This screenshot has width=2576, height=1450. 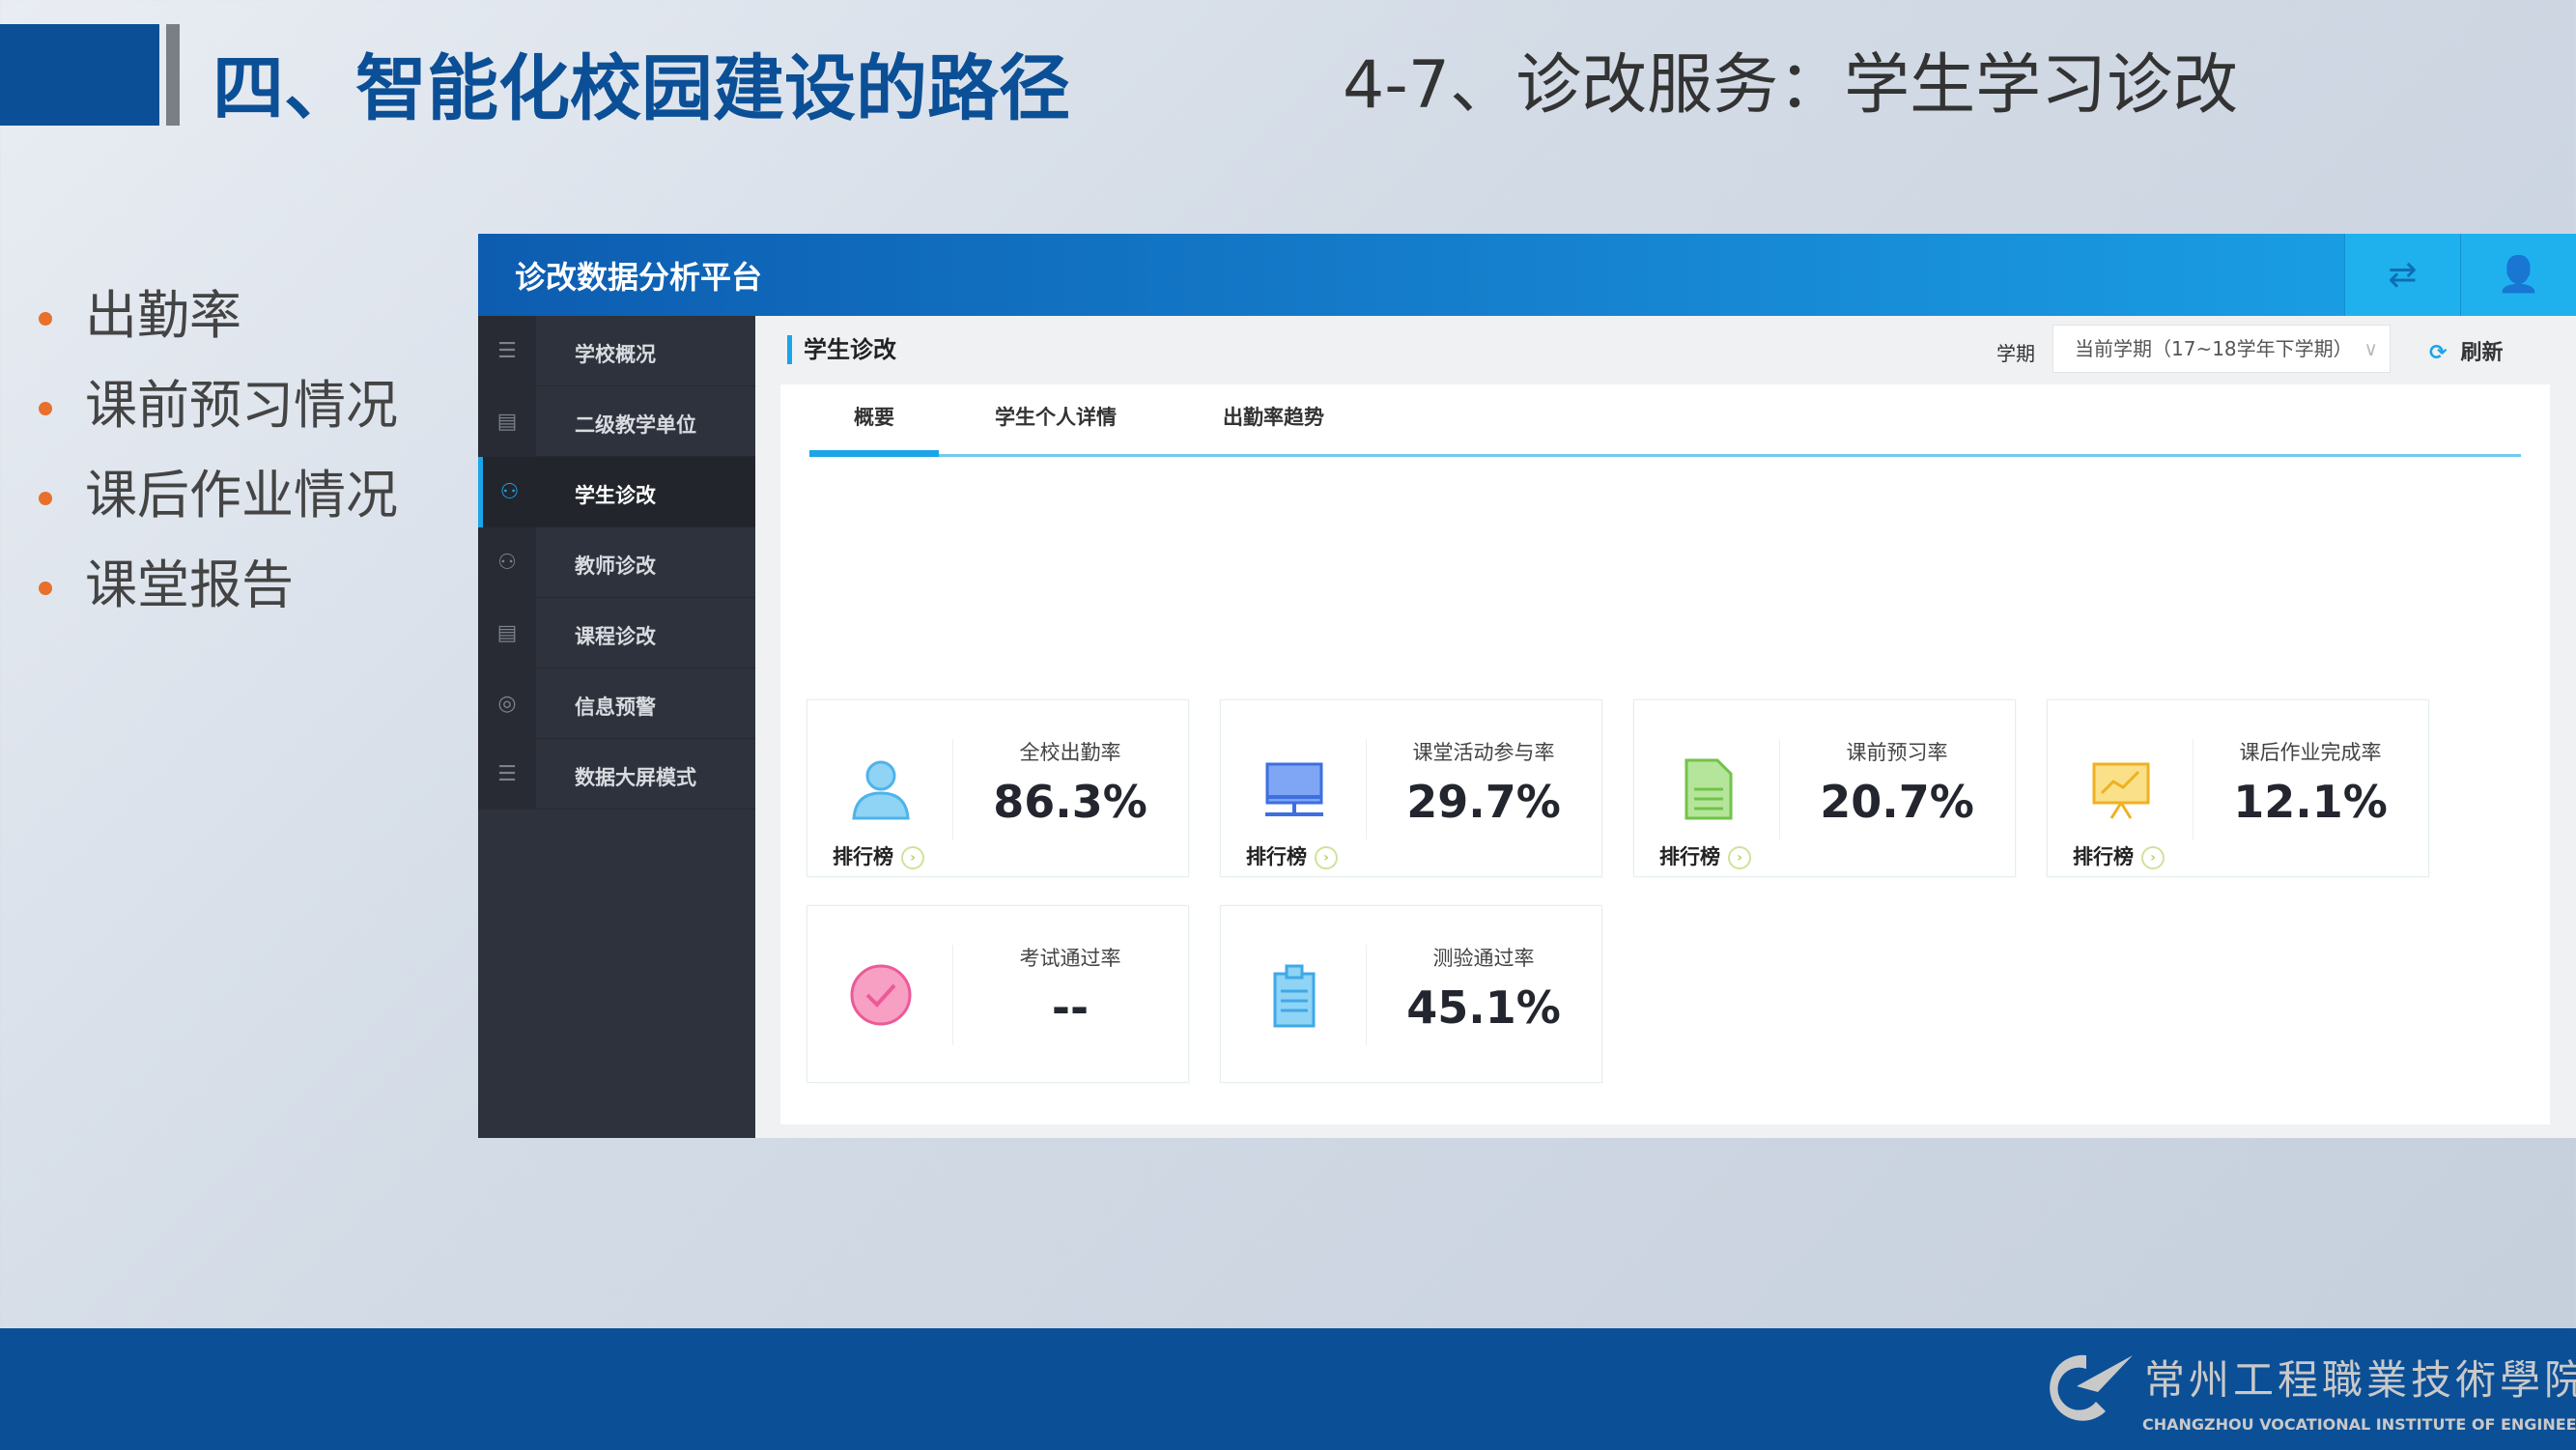 What do you see at coordinates (241, 405) in the screenshot?
I see `bullet-text: 课前预习情况` at bounding box center [241, 405].